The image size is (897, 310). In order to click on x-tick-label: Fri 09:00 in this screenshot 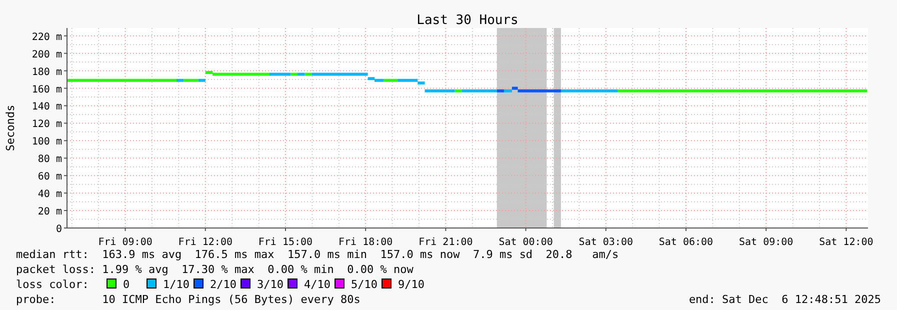, I will do `click(125, 242)`.